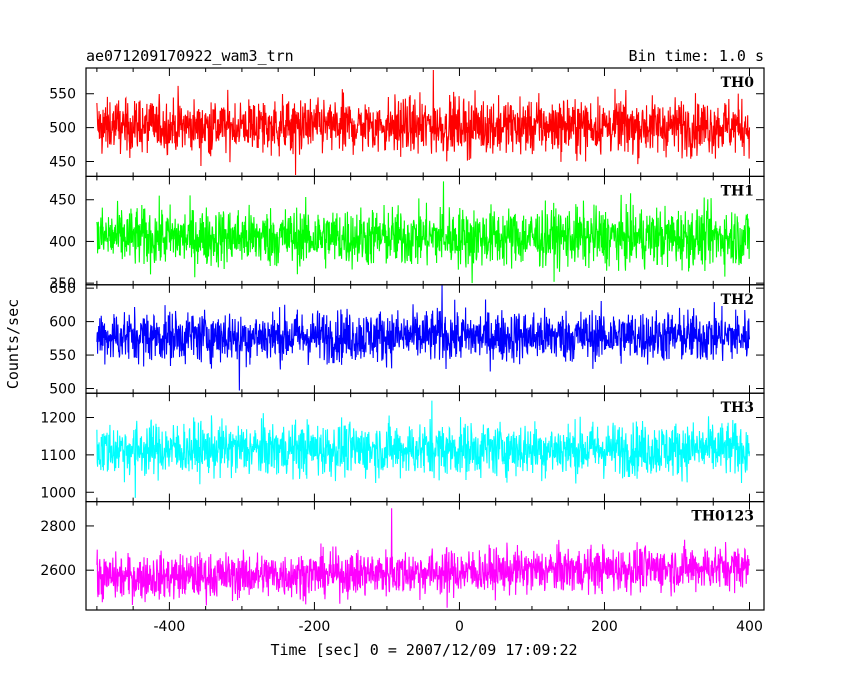 The height and width of the screenshot is (680, 850). Describe the element at coordinates (62, 242) in the screenshot. I see `y-tick-label: 400` at that location.